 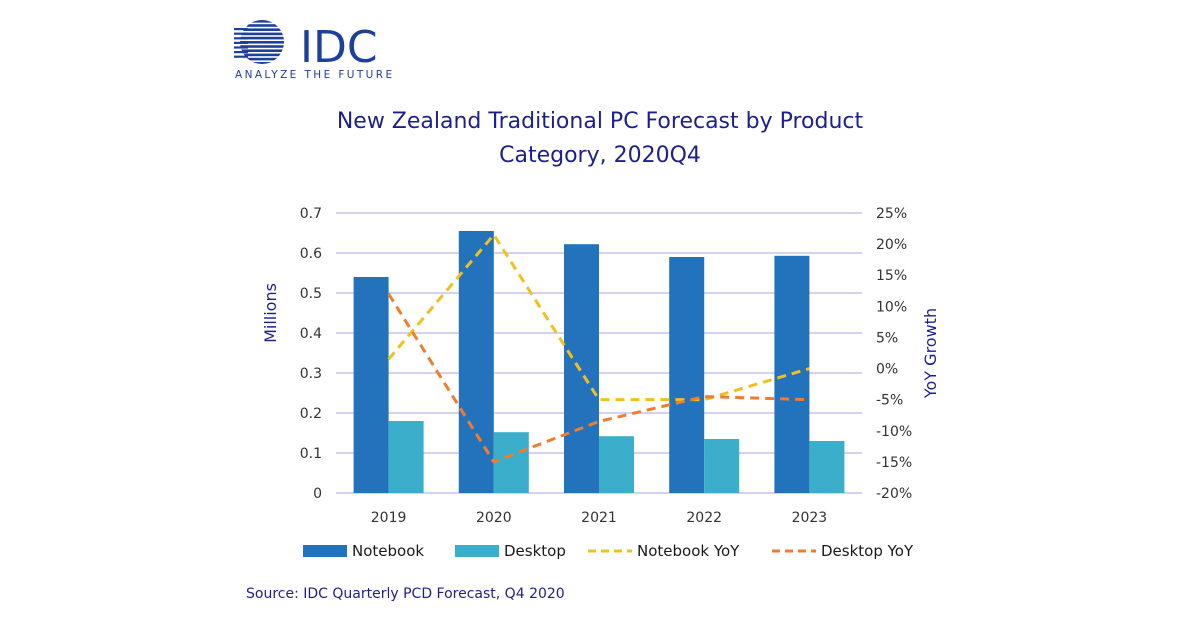 I want to click on x-tick-label: 2019, so click(x=389, y=518).